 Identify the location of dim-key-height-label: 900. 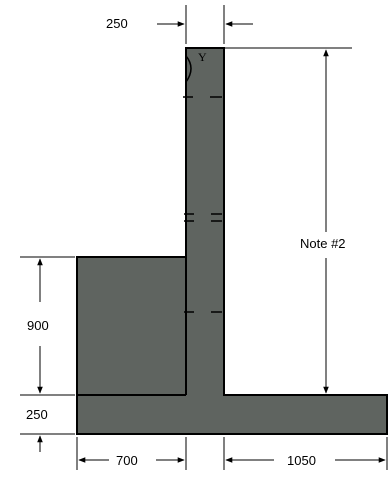
(38, 325).